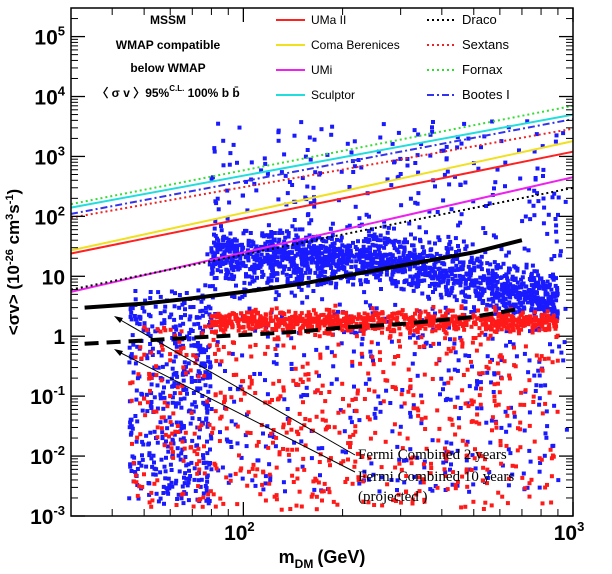 The image size is (612, 574). What do you see at coordinates (45, 217) in the screenshot?
I see `y-tick-base: 10` at bounding box center [45, 217].